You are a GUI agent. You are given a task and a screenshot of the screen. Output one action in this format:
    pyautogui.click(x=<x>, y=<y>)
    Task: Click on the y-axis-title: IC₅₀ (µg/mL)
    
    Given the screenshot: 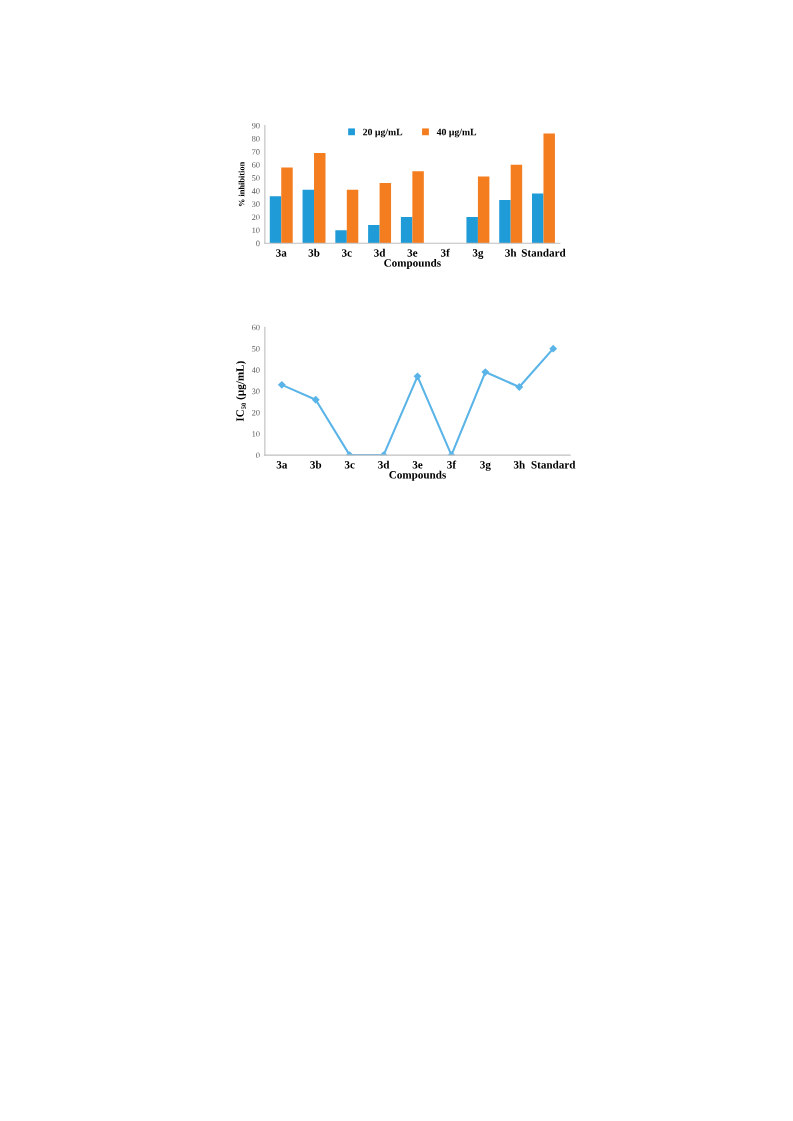 What is the action you would take?
    pyautogui.click(x=241, y=391)
    